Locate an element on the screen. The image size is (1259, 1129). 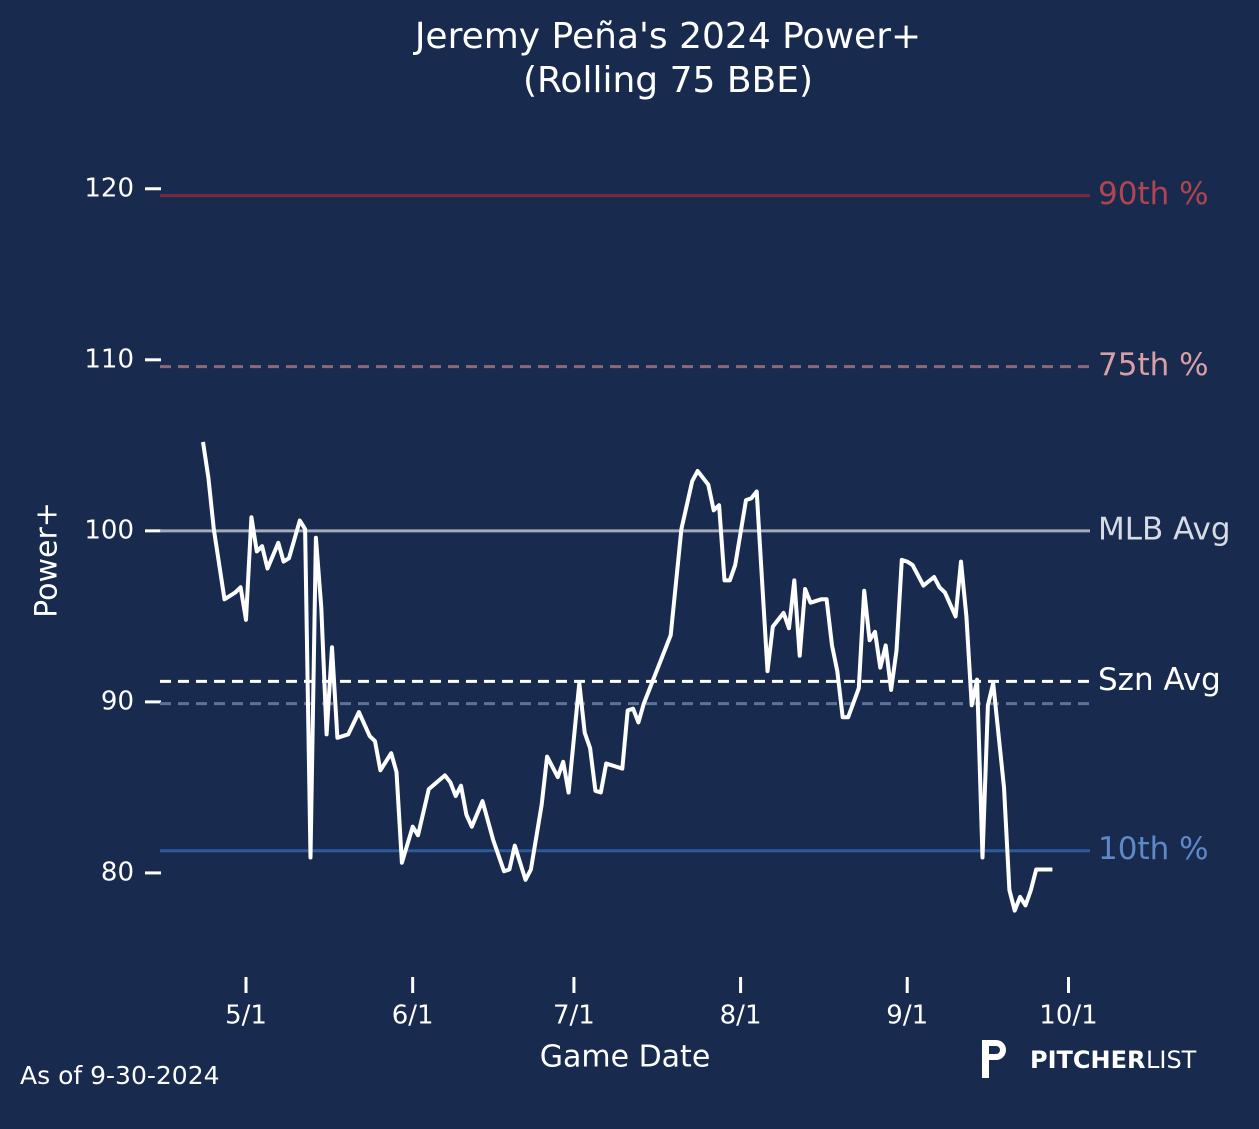
chart-subtitle: (Rolling 75 BBE) is located at coordinates (668, 80).